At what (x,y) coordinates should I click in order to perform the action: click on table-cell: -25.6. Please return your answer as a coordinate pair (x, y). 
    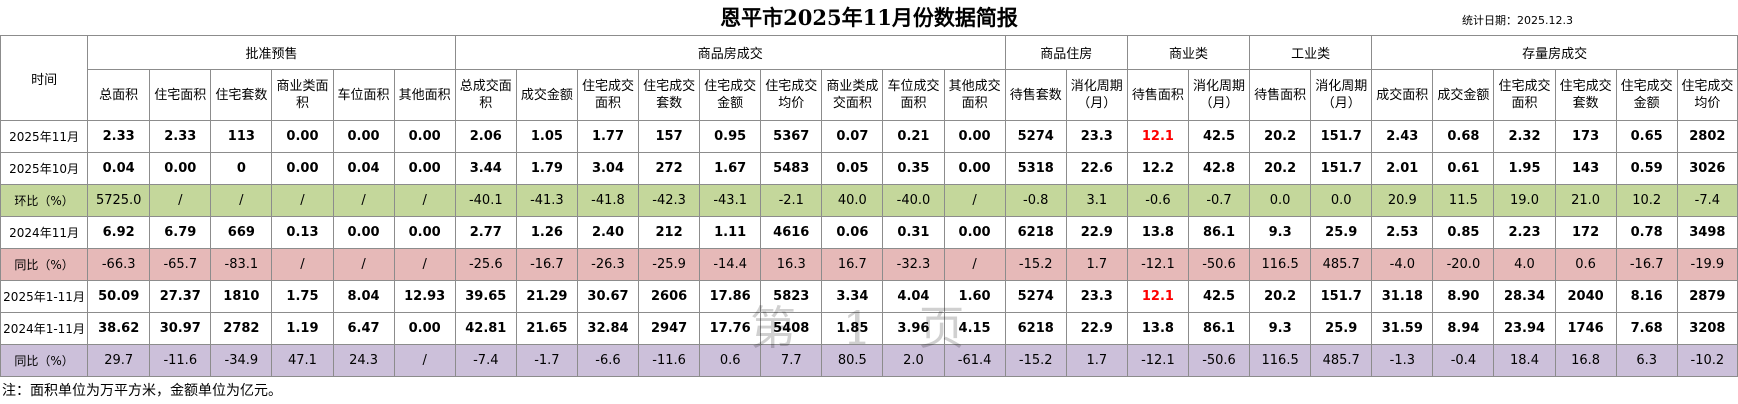
    Looking at the image, I should click on (485, 264).